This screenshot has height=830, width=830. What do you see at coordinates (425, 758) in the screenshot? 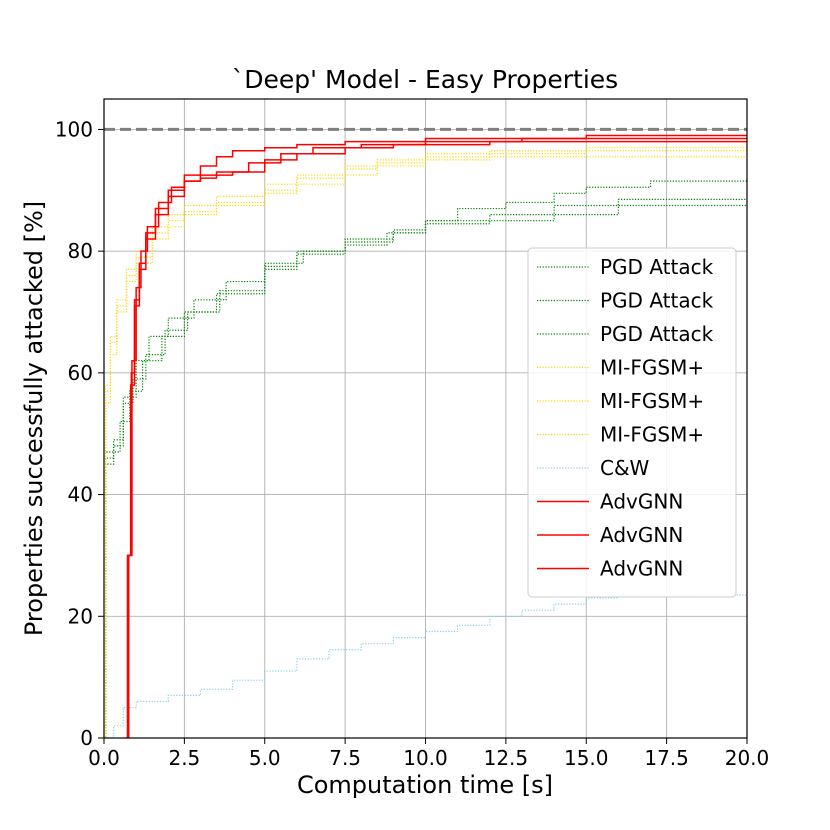
I see `x-tick-label: 10.0` at bounding box center [425, 758].